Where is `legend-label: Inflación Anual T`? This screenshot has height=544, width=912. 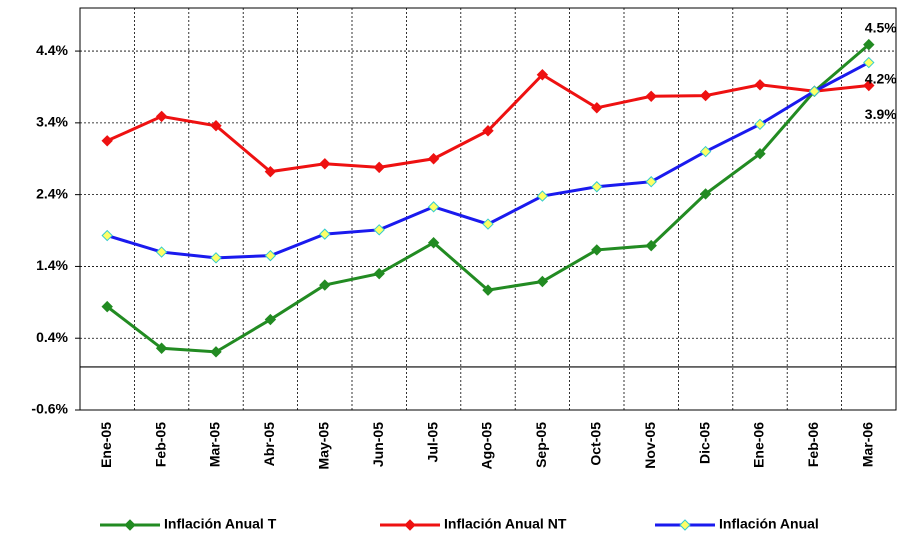
legend-label: Inflación Anual T is located at coordinates (220, 524).